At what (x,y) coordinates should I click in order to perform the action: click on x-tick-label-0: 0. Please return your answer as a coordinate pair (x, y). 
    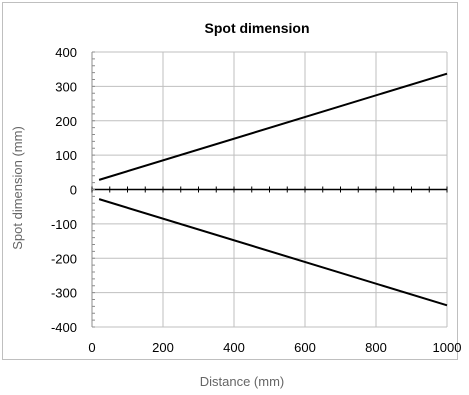
    Looking at the image, I should click on (91, 347).